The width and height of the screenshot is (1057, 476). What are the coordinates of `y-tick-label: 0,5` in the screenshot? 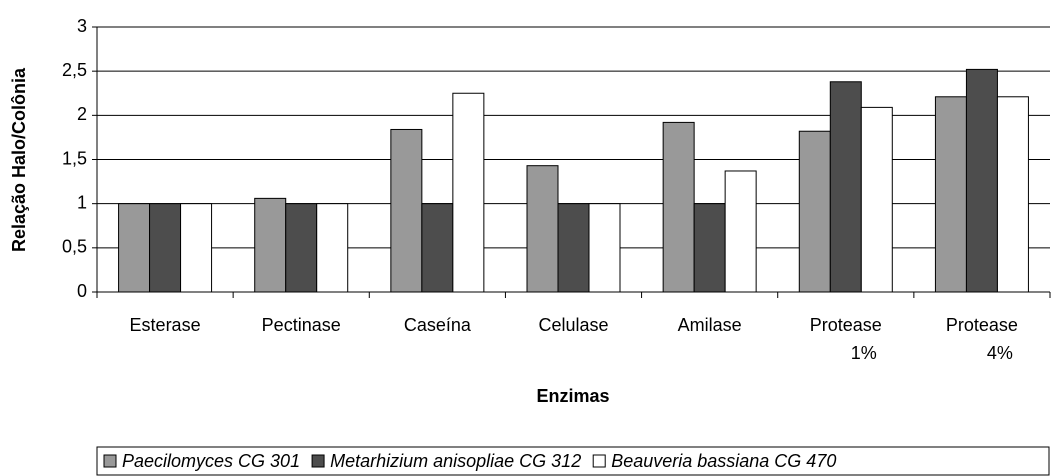 It's located at (74, 247).